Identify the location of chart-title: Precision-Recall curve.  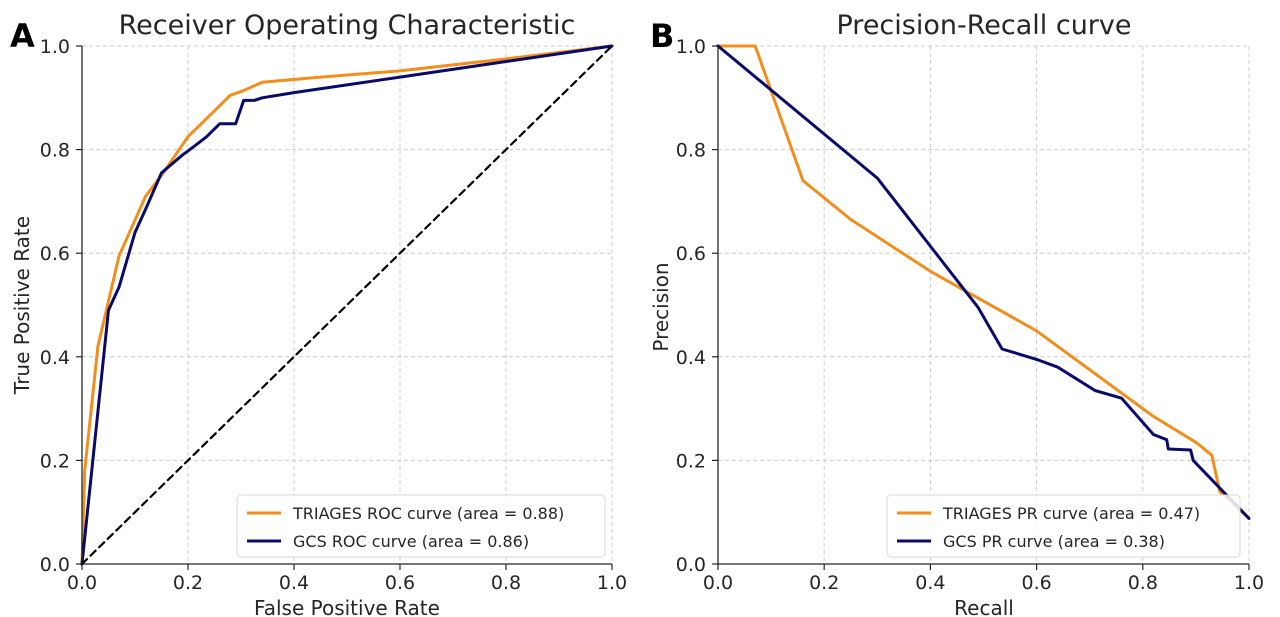
(984, 25).